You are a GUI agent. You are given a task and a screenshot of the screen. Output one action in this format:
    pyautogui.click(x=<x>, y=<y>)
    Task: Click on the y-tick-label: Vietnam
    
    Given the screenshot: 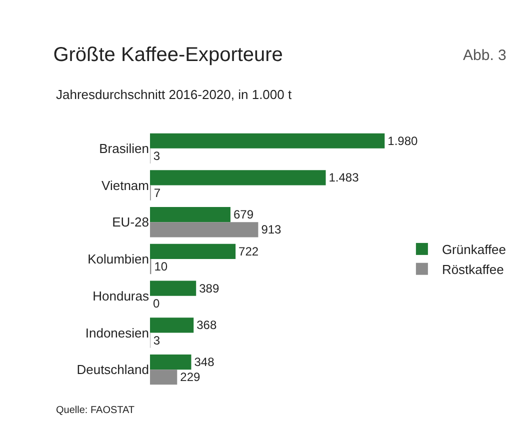 What is the action you would take?
    pyautogui.click(x=125, y=185)
    